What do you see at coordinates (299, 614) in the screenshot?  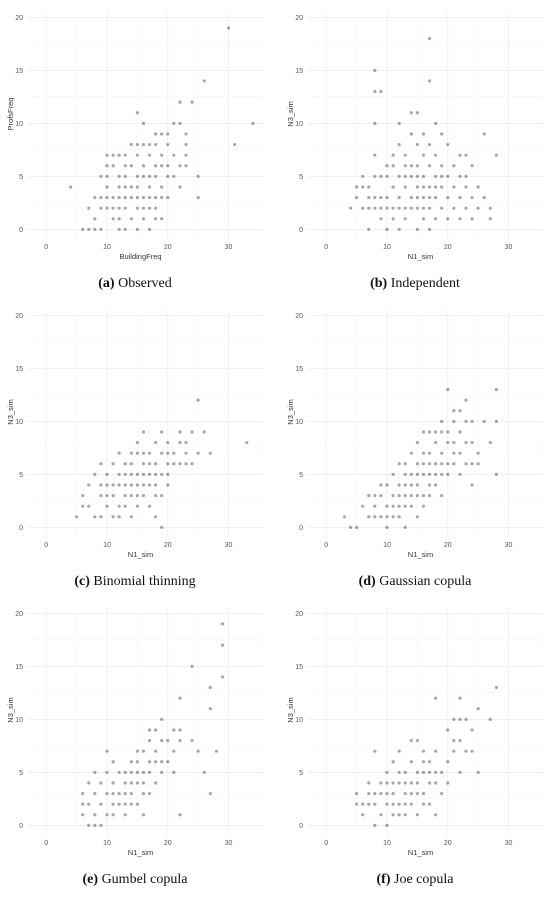 I see `y-tick-label: 20` at bounding box center [299, 614].